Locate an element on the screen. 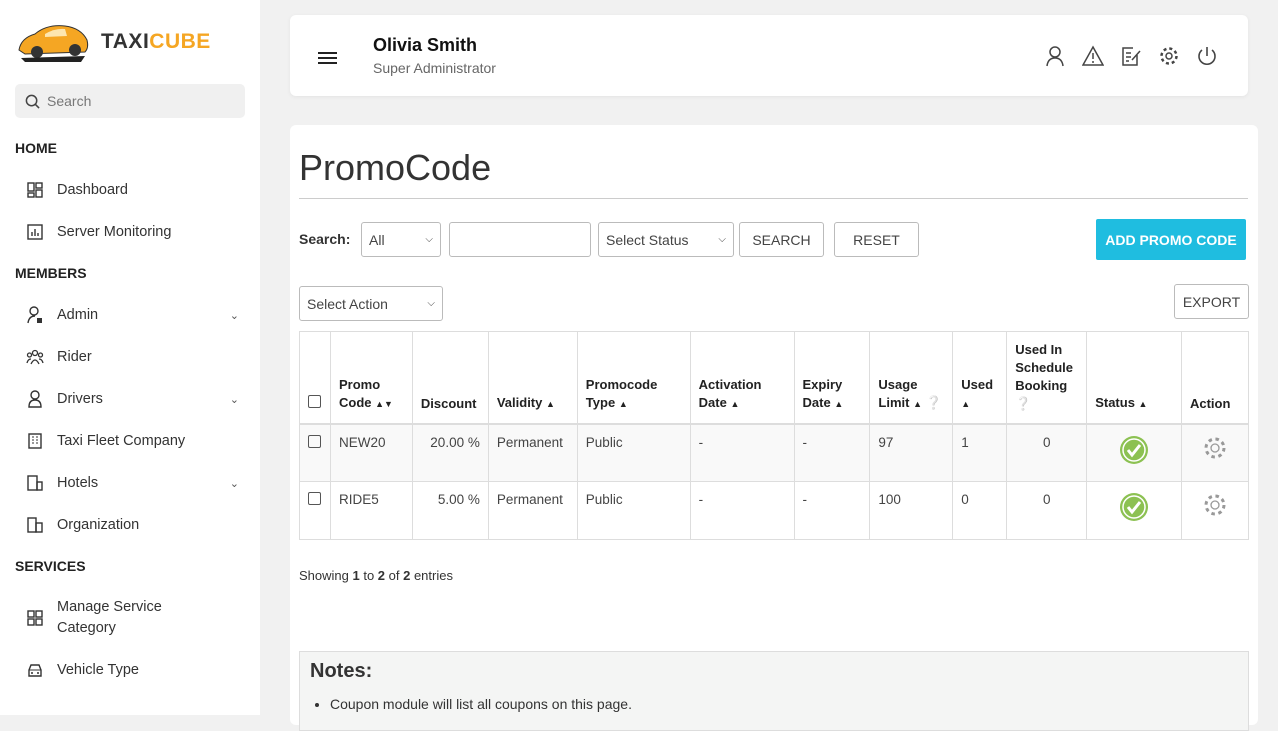 Image resolution: width=1278 pixels, height=731 pixels. col-type: Promocode Type ▲ is located at coordinates (633, 378).